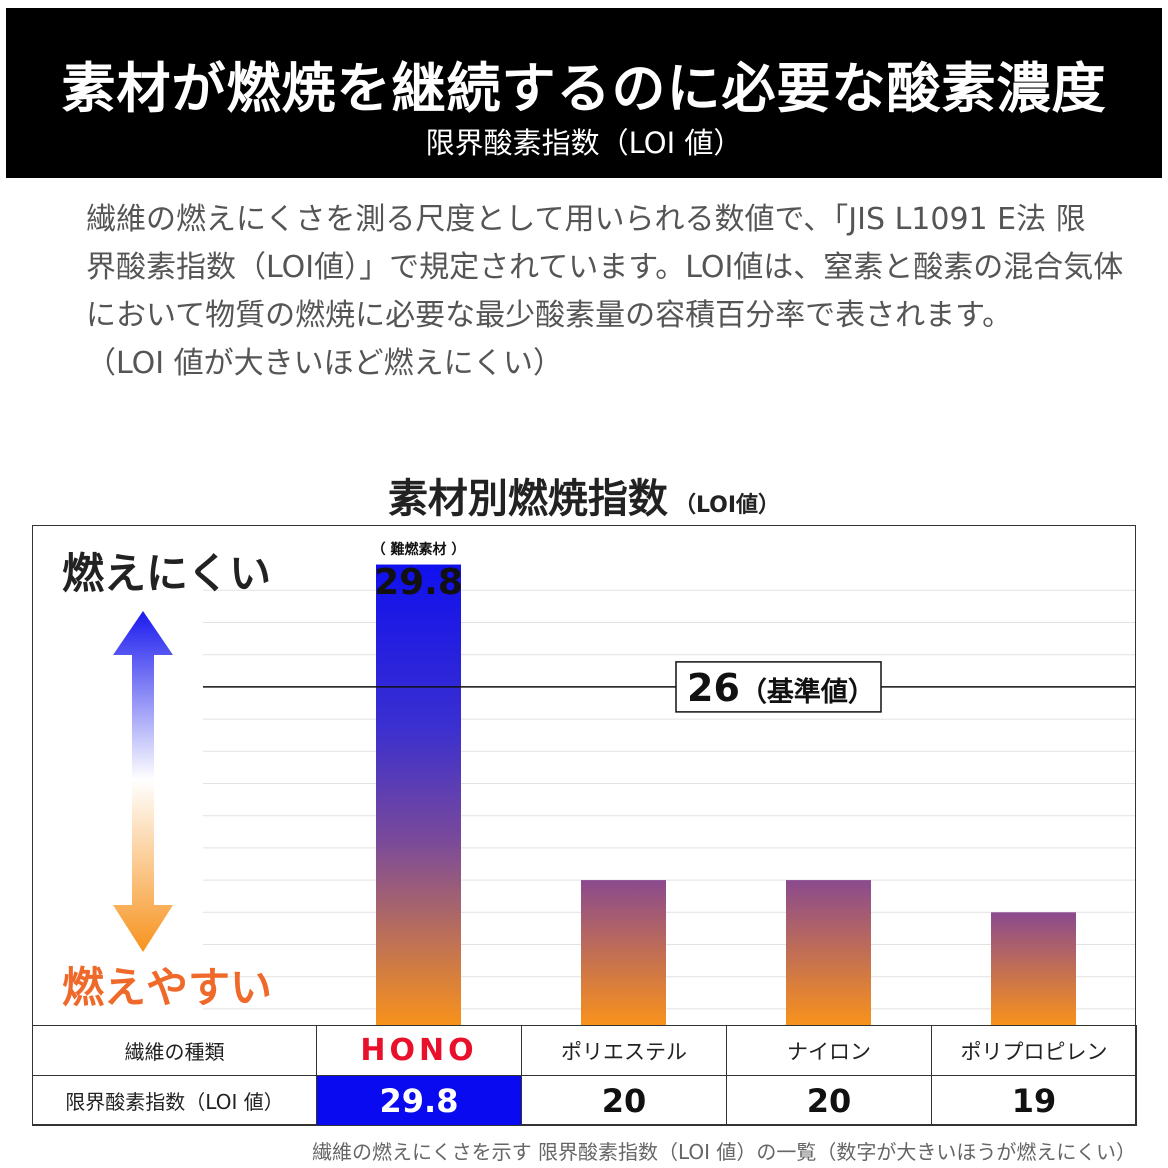  What do you see at coordinates (419, 549) in the screenshot?
I see `bar-annotation-note: （ 難燃素材 ）` at bounding box center [419, 549].